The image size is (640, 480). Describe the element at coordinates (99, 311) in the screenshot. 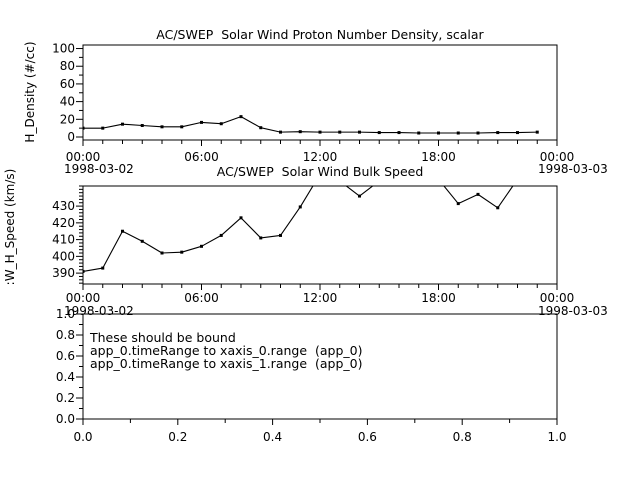

I see `plot2-start-date-label: 1998-03-02` at that location.